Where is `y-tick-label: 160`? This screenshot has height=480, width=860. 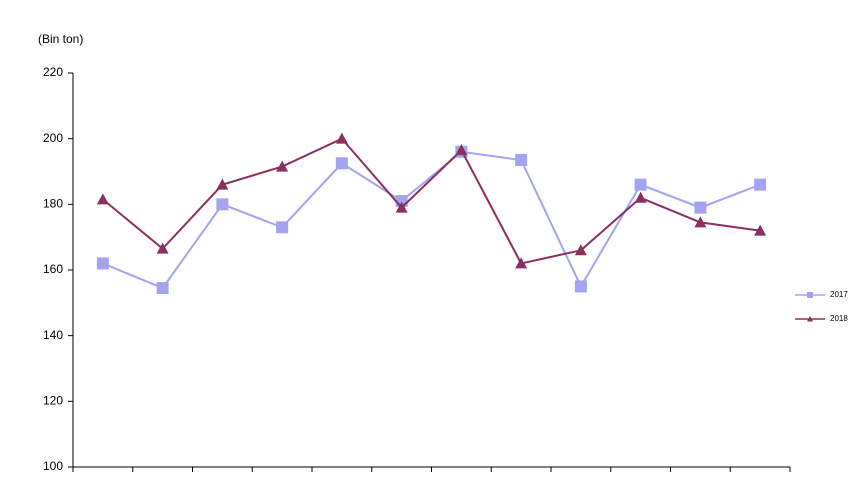 y-tick-label: 160 is located at coordinates (53, 269).